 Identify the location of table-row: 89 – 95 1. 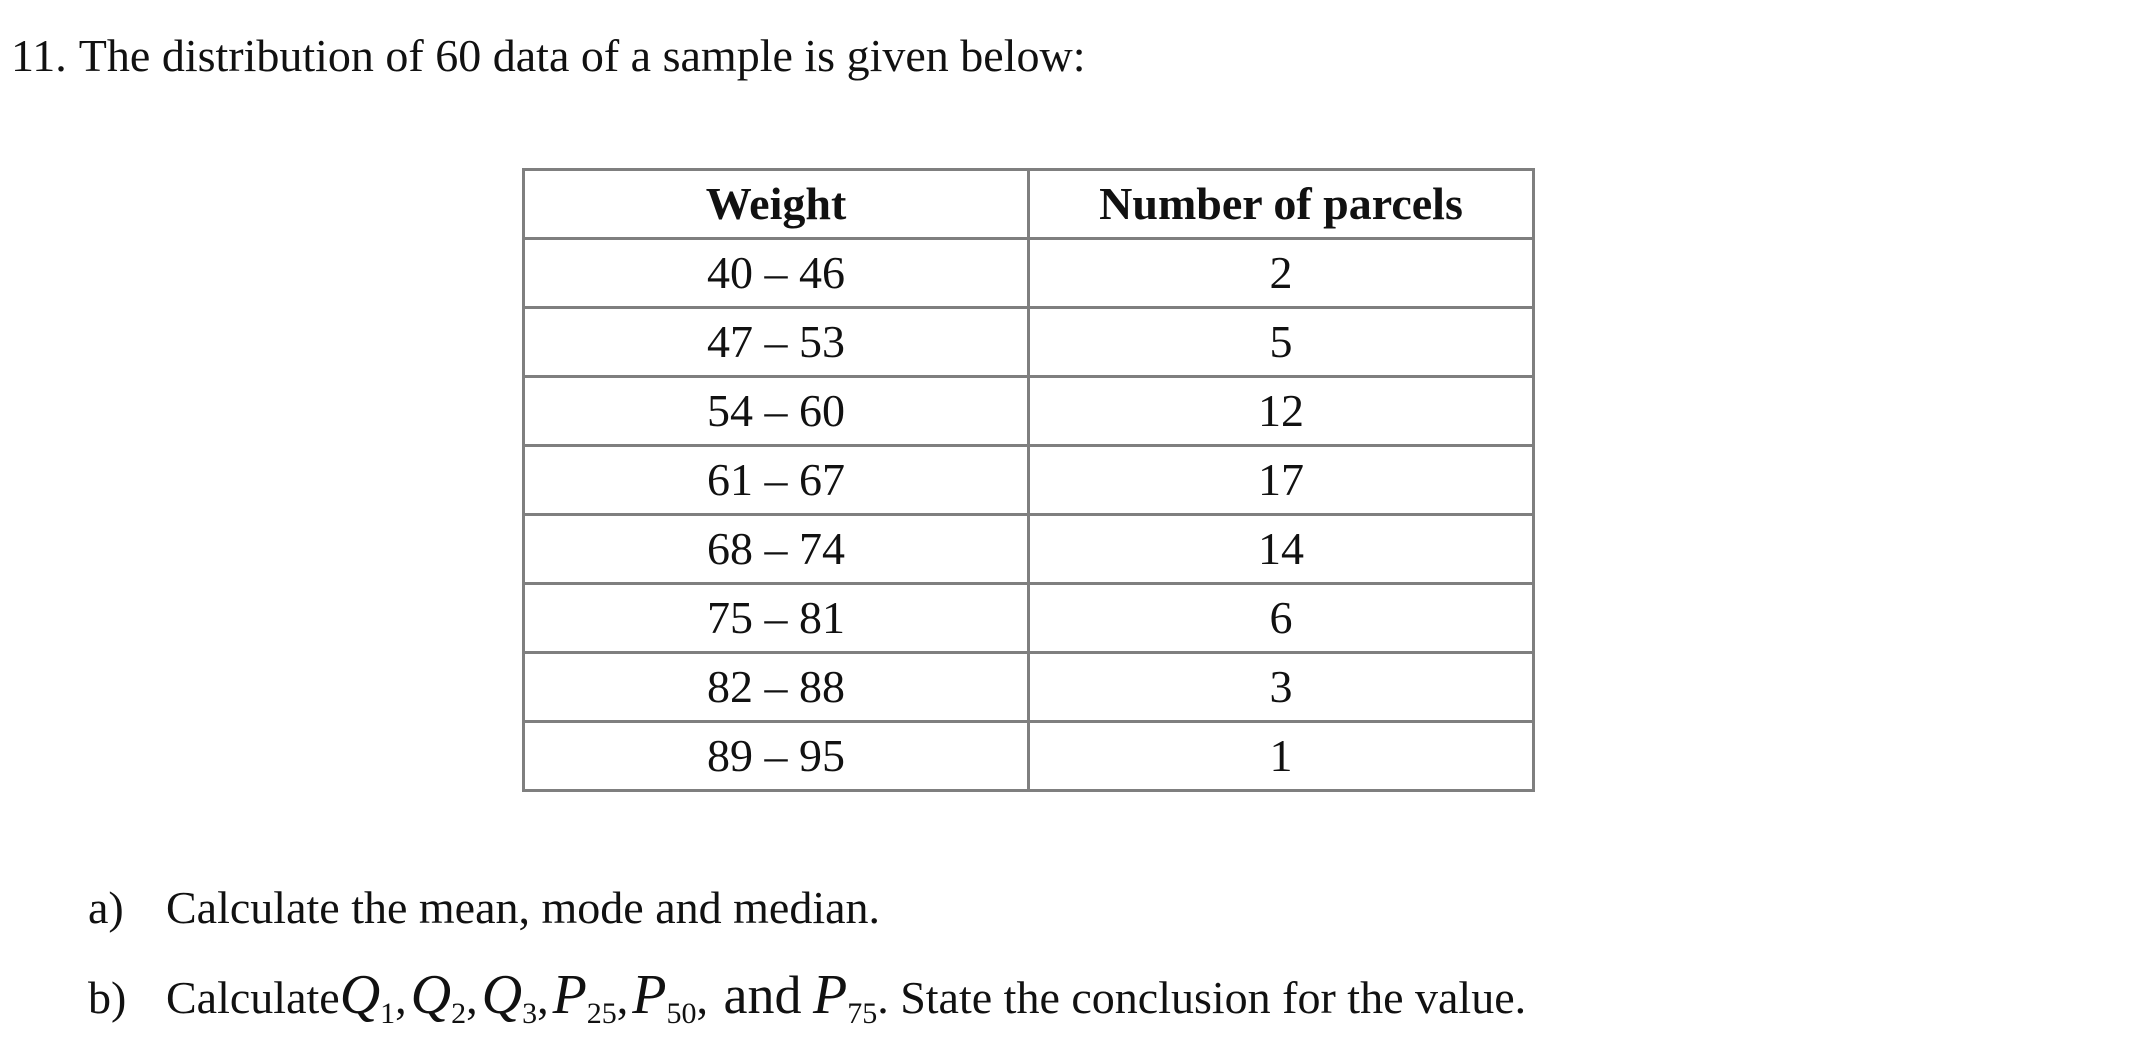
(1028, 756).